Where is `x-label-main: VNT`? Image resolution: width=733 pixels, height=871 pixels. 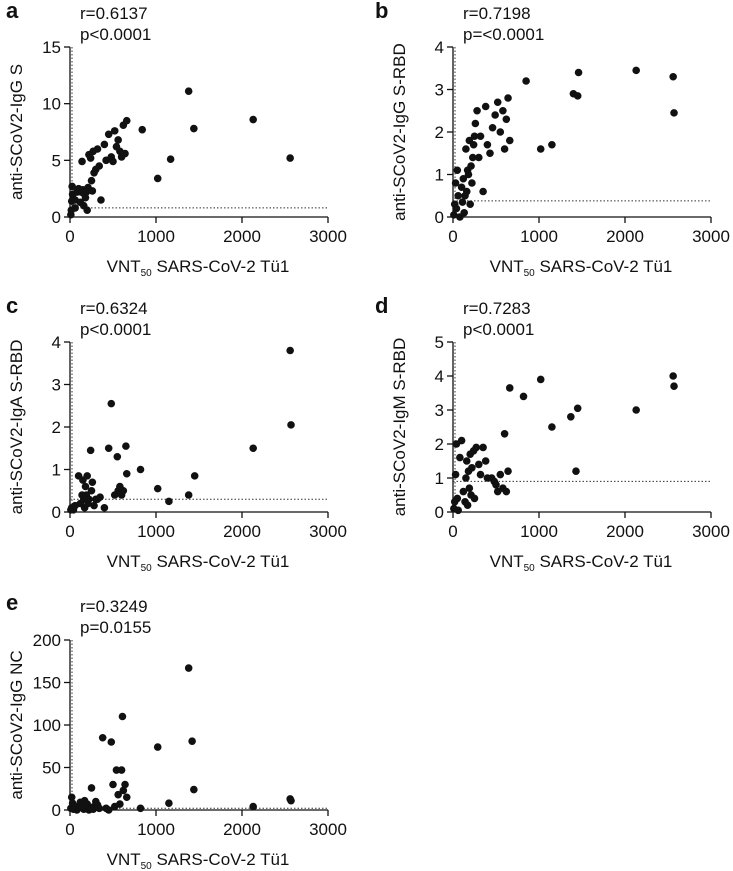
x-label-main: VNT is located at coordinates (507, 266).